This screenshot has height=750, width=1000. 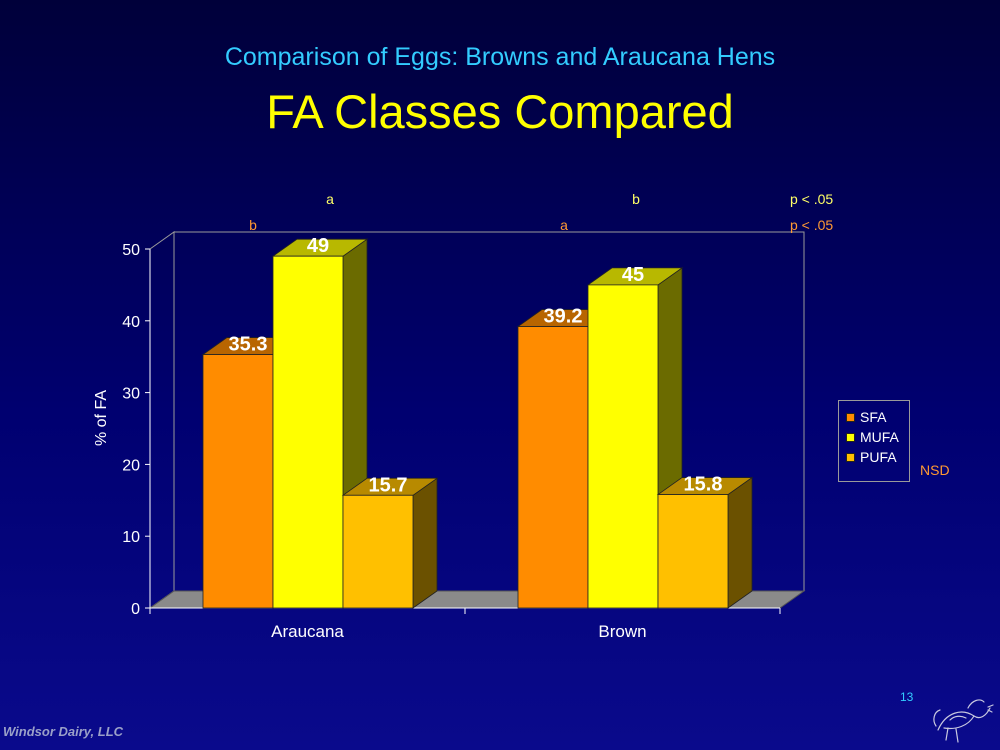 What do you see at coordinates (101, 418) in the screenshot?
I see `y-axis-title: % of FA` at bounding box center [101, 418].